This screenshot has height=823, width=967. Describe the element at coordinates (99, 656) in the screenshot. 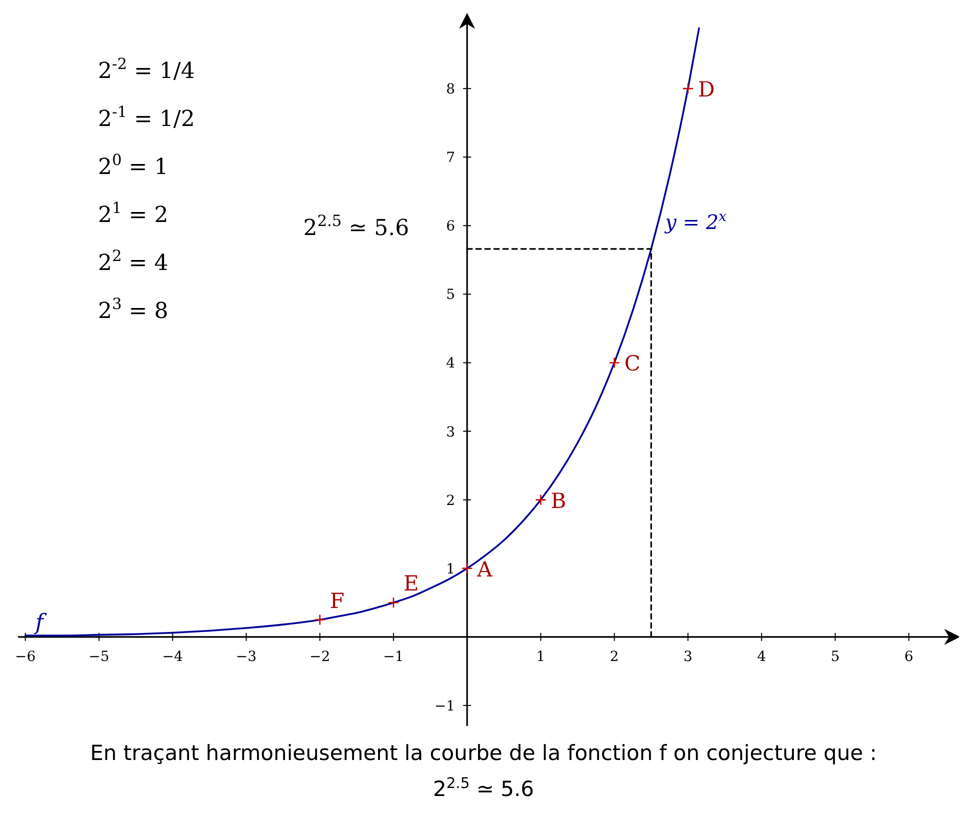

I see `x-tick-label: −5` at that location.